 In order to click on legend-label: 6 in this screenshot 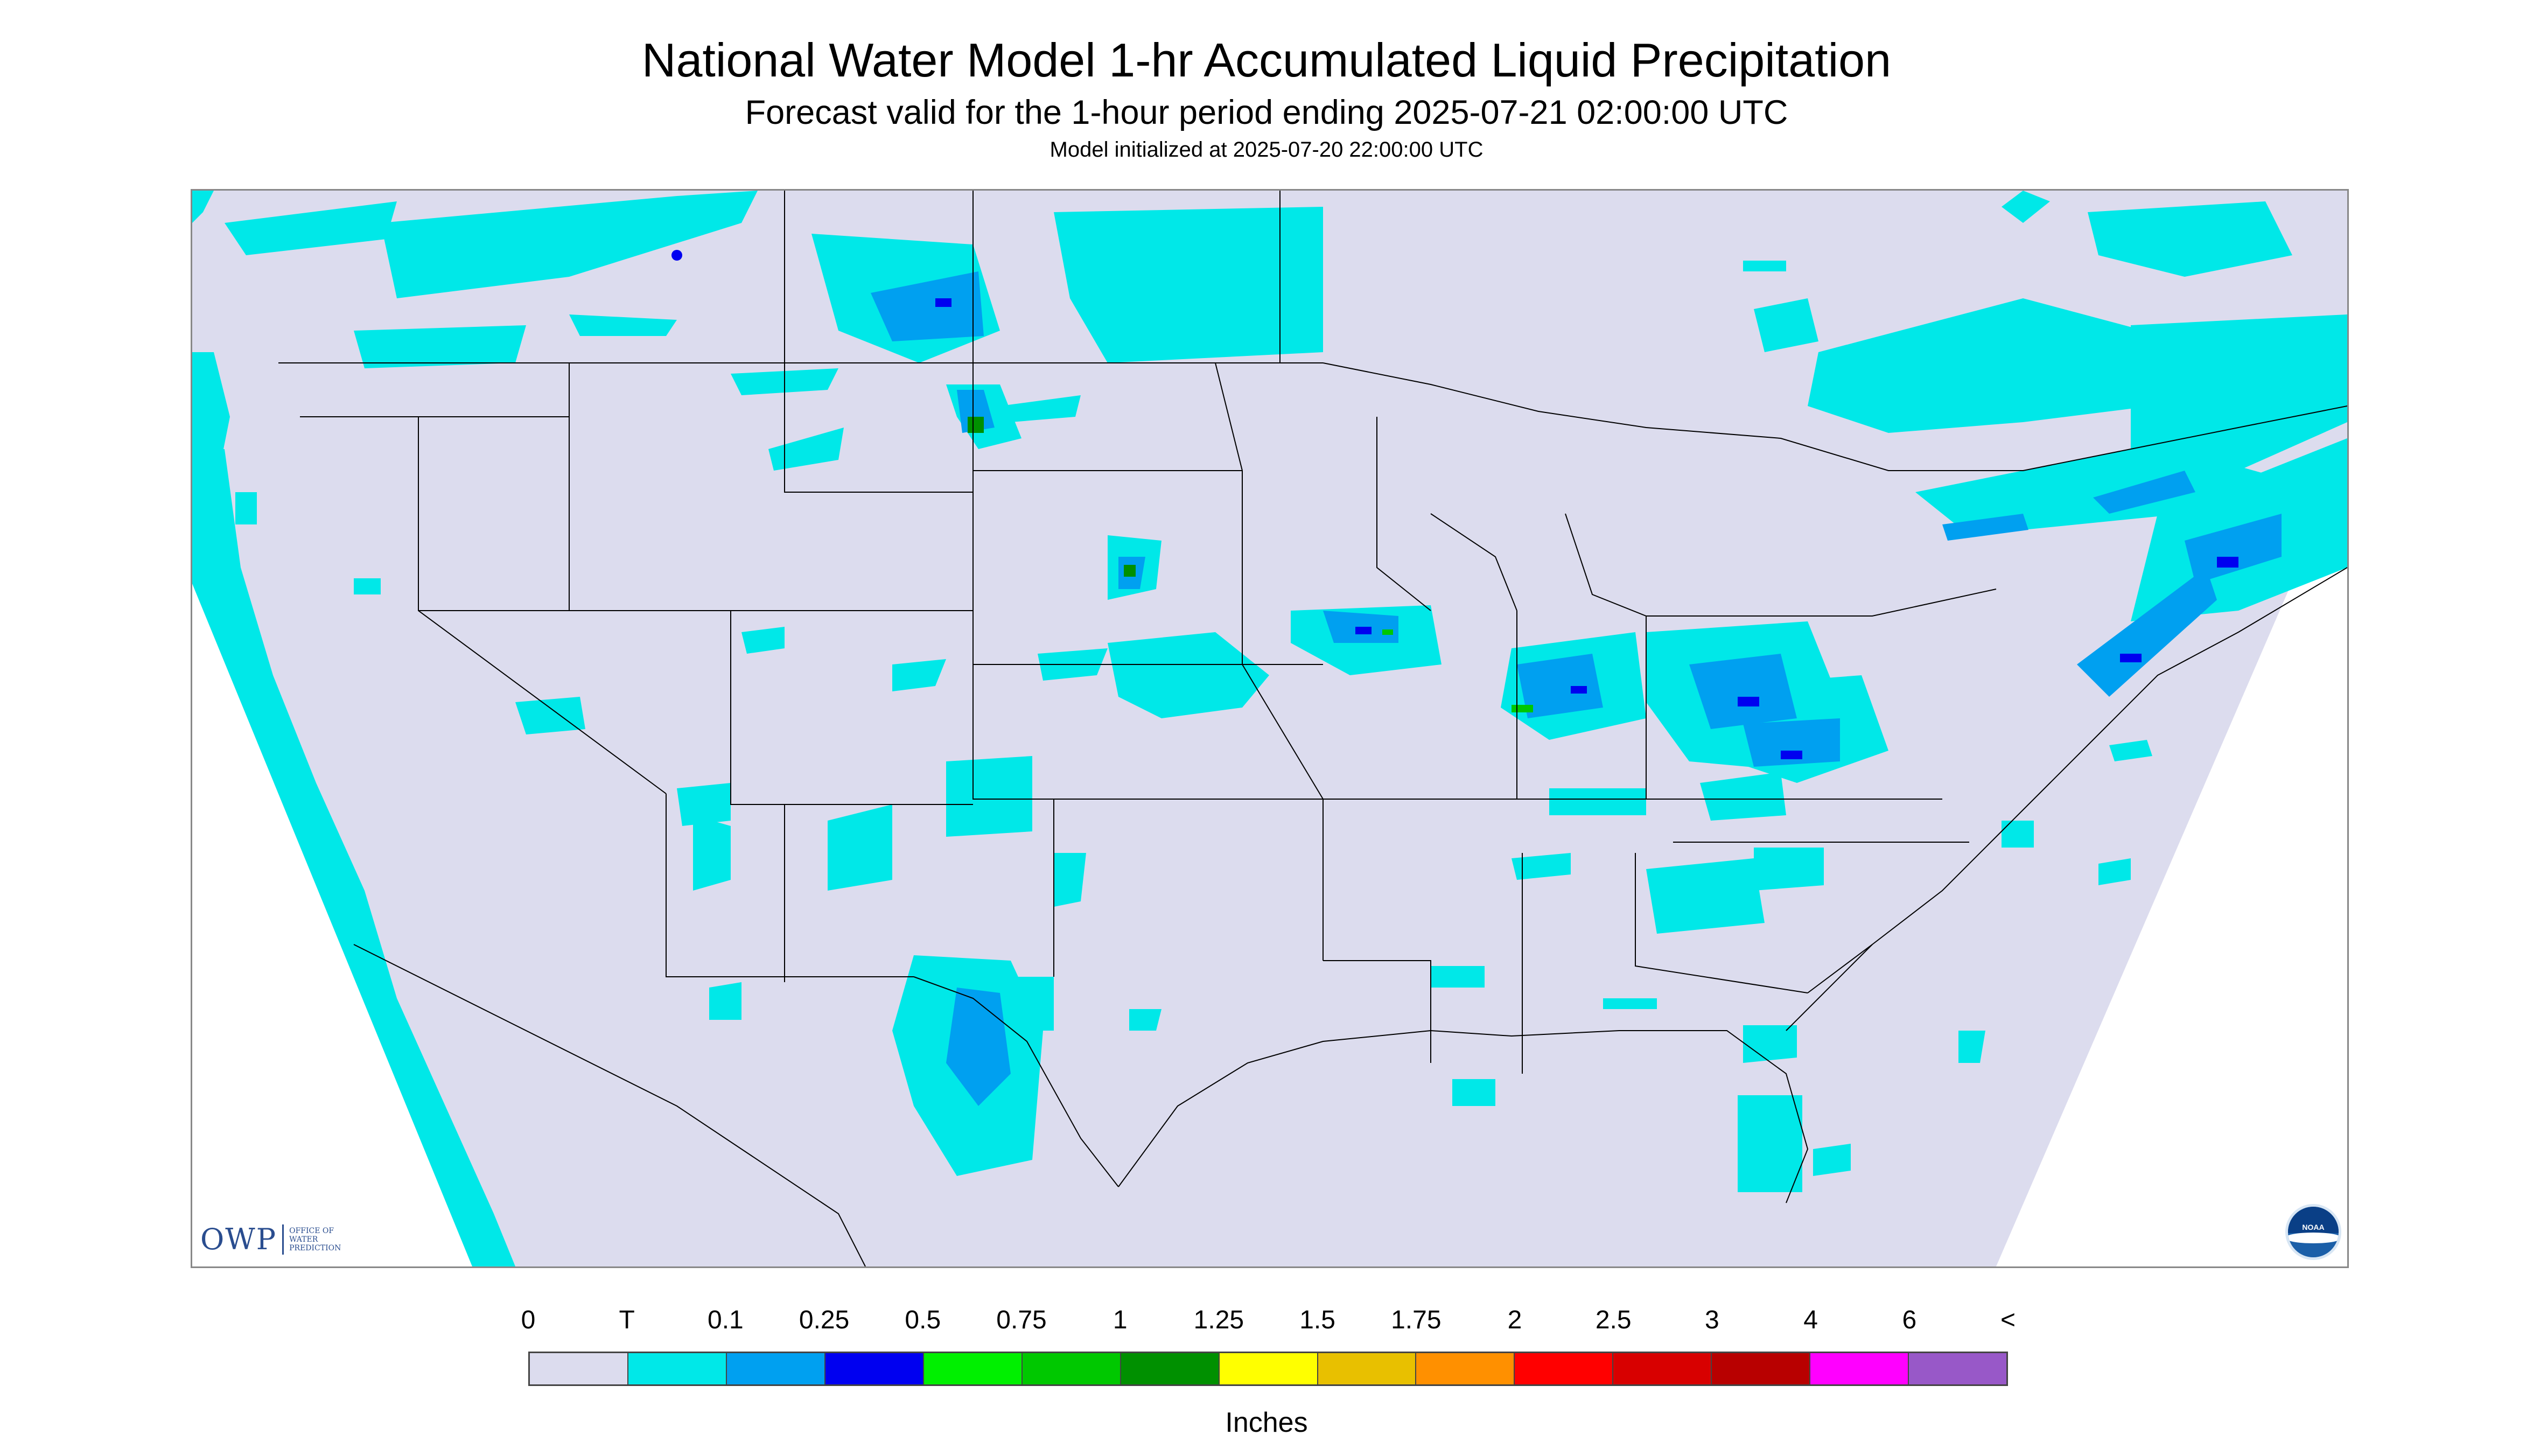, I will do `click(1910, 1320)`.